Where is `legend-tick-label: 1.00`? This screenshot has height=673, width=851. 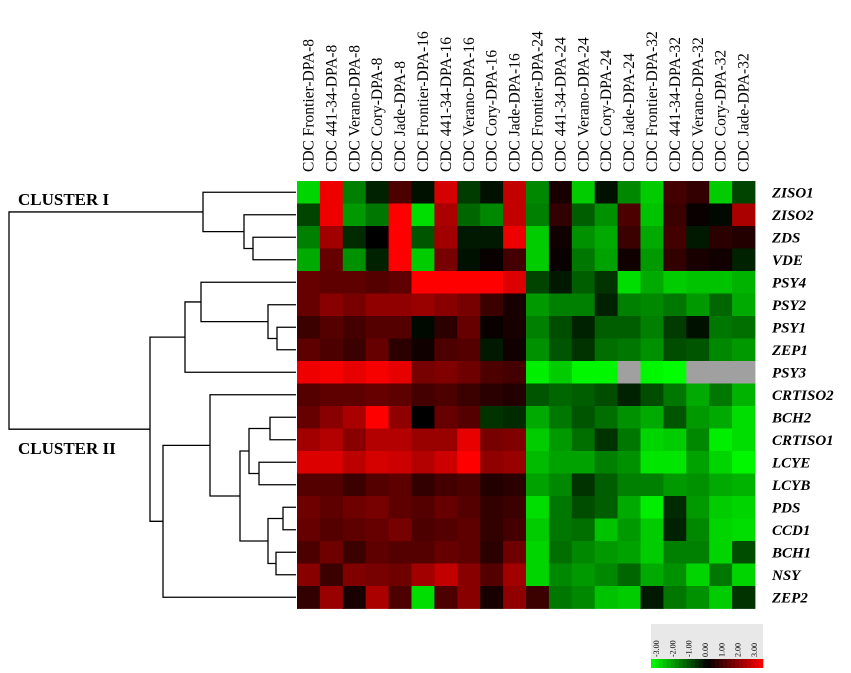 legend-tick-label: 1.00 is located at coordinates (721, 650).